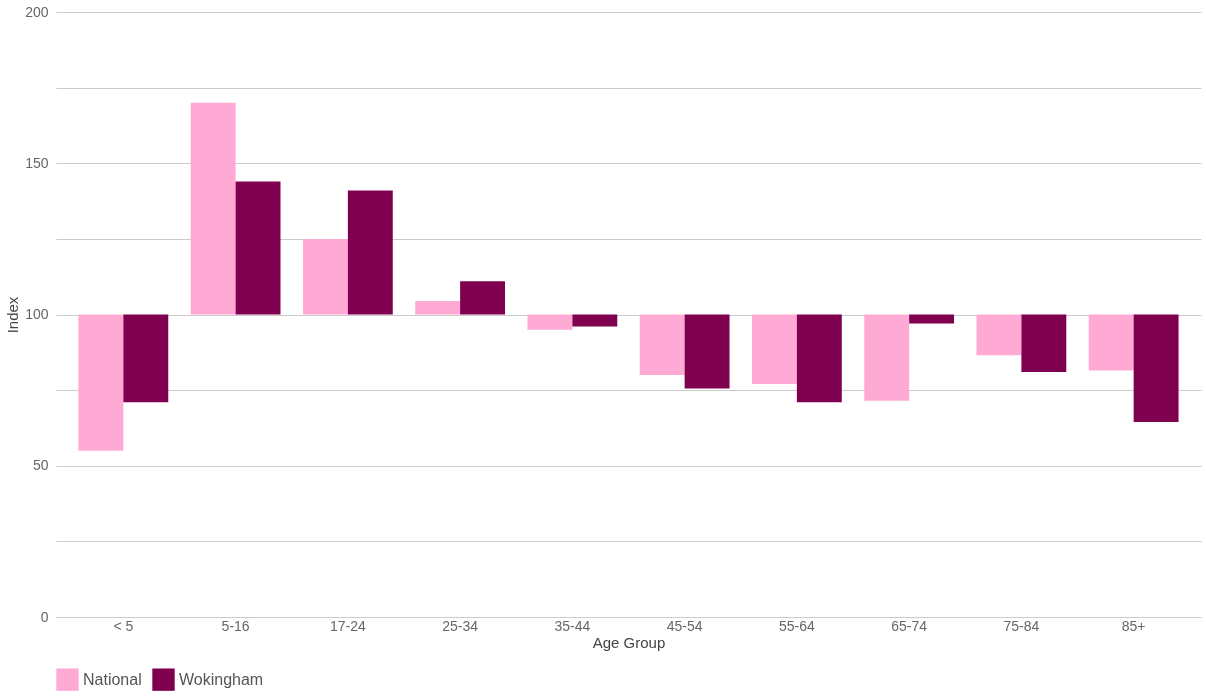 This screenshot has height=696, width=1206. What do you see at coordinates (1021, 625) in the screenshot?
I see `x-tick-label: 75-84` at bounding box center [1021, 625].